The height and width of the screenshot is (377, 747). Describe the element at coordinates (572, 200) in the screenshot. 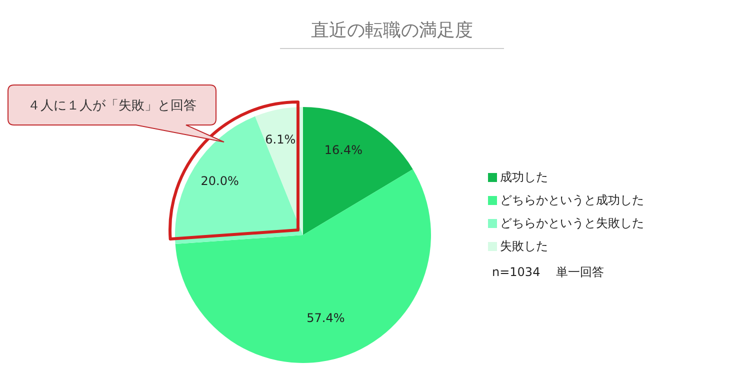

I see `legend-label: どちらかというと成功した` at that location.